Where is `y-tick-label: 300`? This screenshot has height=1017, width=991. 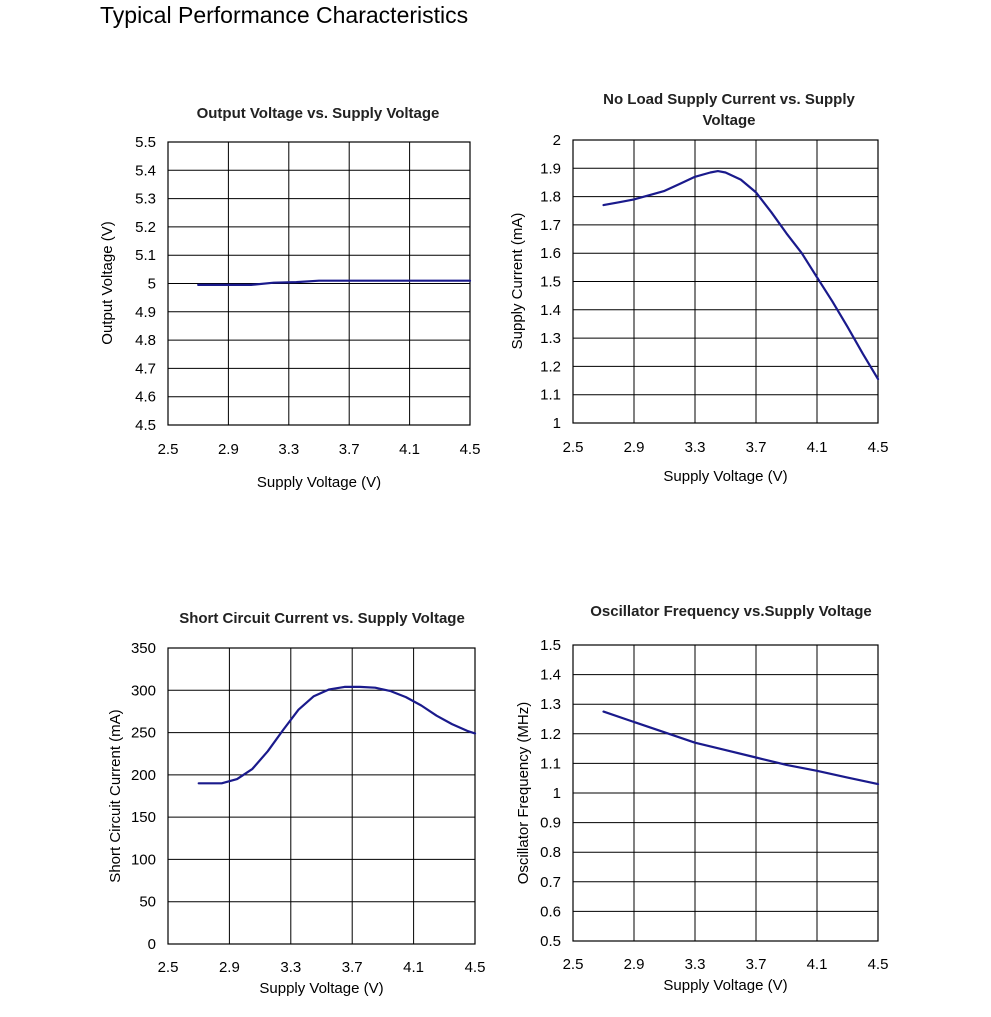 y-tick-label: 300 is located at coordinates (143, 690).